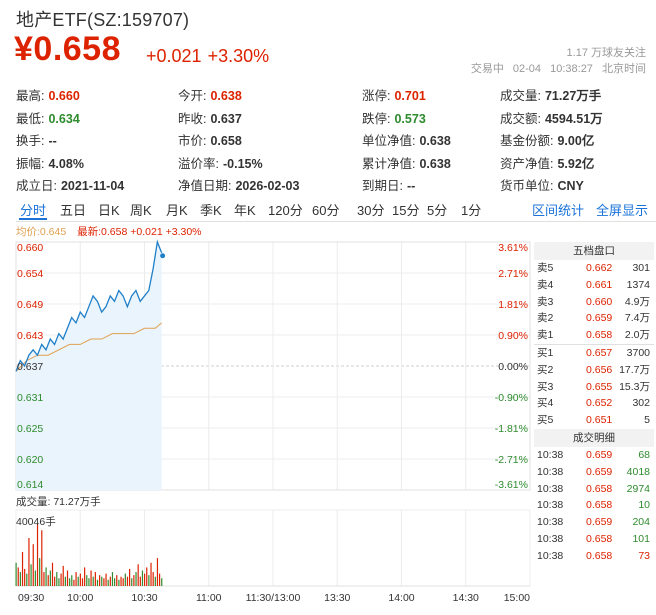  I want to click on orderbook-level: 买4, so click(545, 403).